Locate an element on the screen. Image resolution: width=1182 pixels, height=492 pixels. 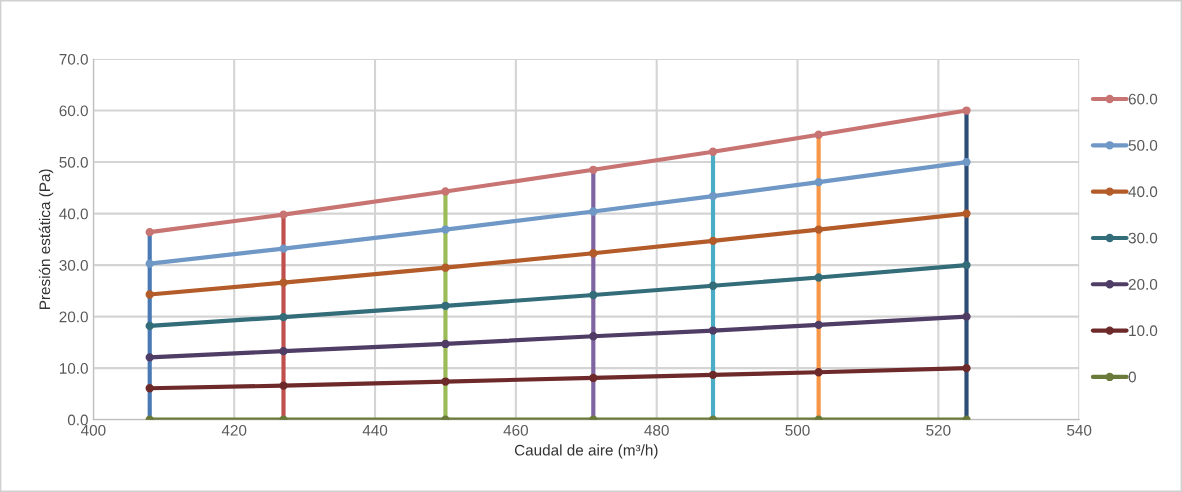
legend-label: 30.0 is located at coordinates (1143, 238).